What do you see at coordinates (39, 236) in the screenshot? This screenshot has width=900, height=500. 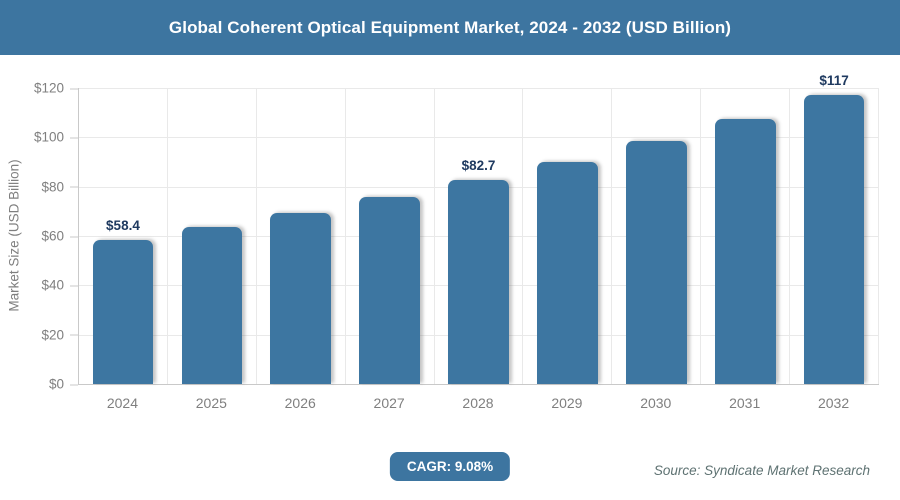 I see `y-axis-tick-labels: $0 $20 $40 $60 $80 $100 $120` at bounding box center [39, 236].